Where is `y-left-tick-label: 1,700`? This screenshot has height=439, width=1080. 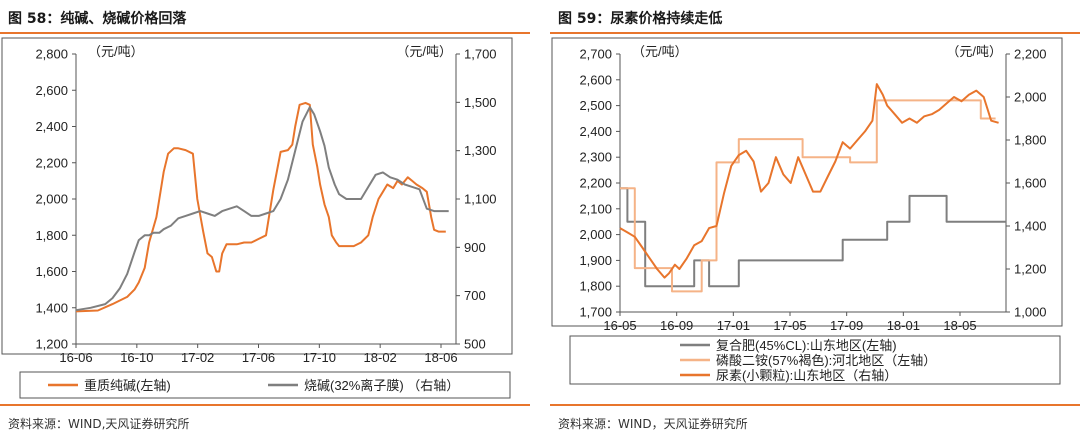 y-left-tick-label: 1,700 is located at coordinates (595, 312).